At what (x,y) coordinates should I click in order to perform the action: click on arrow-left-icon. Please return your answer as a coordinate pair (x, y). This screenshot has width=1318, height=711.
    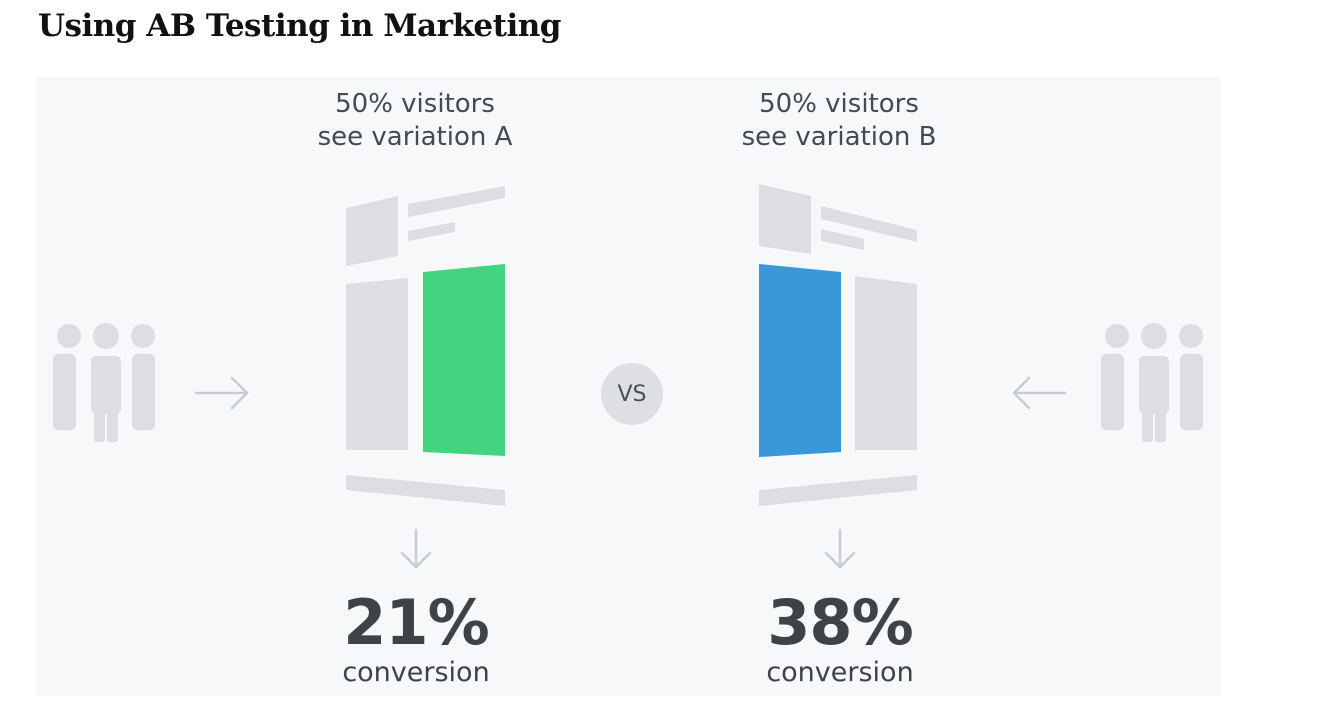
    Looking at the image, I should click on (1039, 393).